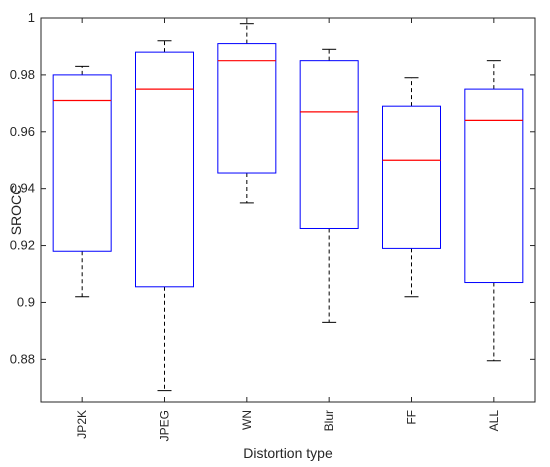  Describe the element at coordinates (22, 131) in the screenshot. I see `y-tick-label: 0.96` at that location.